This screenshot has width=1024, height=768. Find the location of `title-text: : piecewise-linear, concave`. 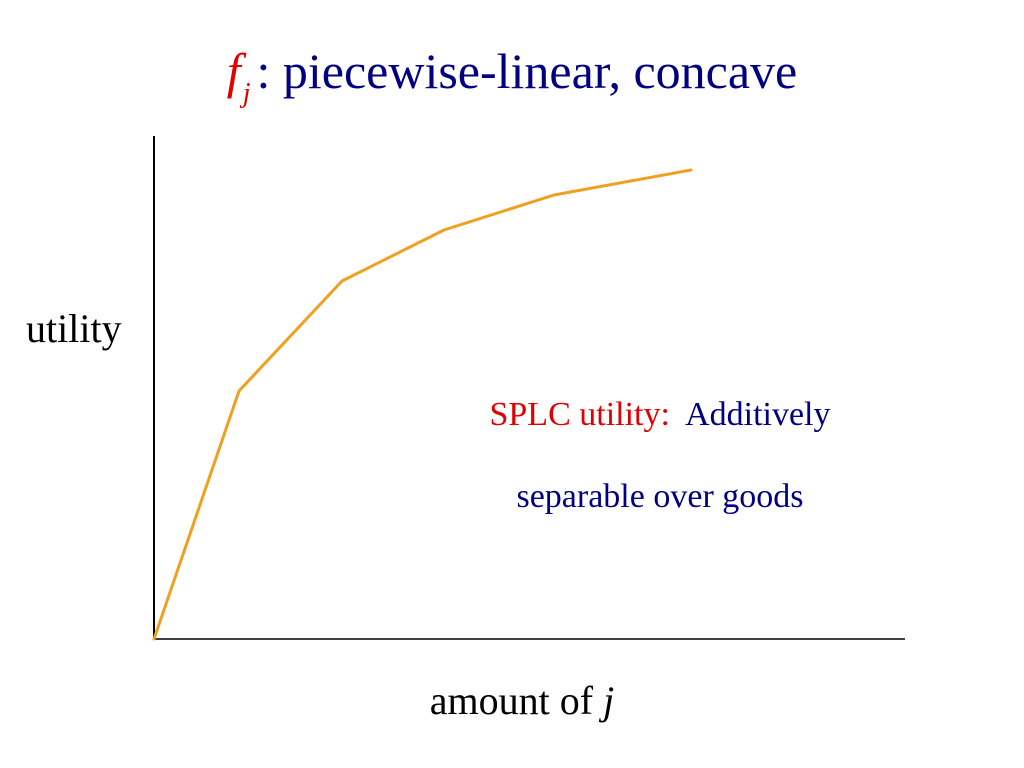

title-text: : piecewise-linear, concave is located at coordinates (527, 71).